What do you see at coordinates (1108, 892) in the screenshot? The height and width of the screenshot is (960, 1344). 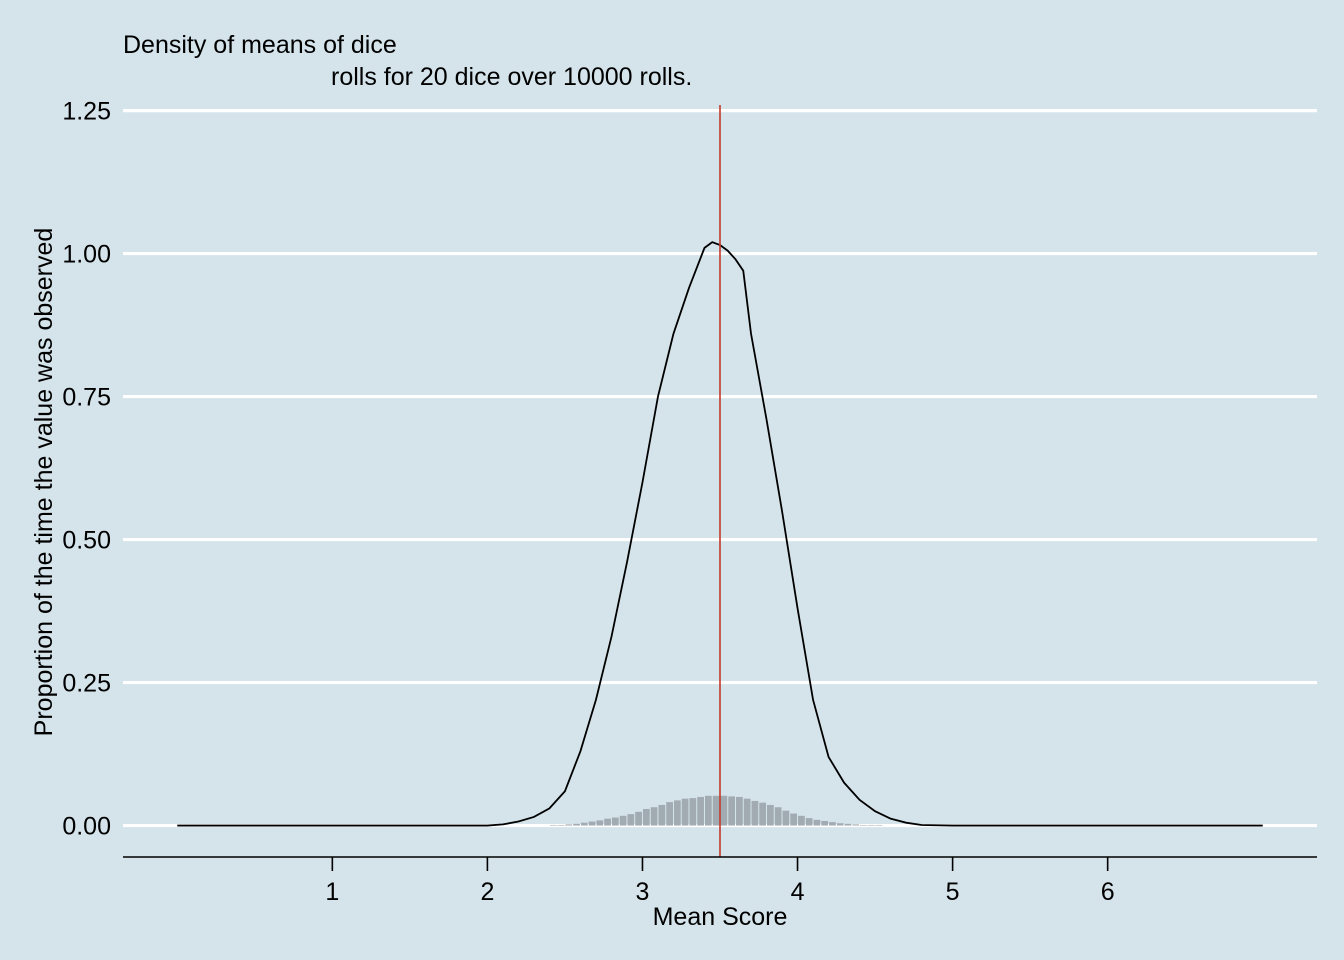 I see `x-tick-label: 6` at bounding box center [1108, 892].